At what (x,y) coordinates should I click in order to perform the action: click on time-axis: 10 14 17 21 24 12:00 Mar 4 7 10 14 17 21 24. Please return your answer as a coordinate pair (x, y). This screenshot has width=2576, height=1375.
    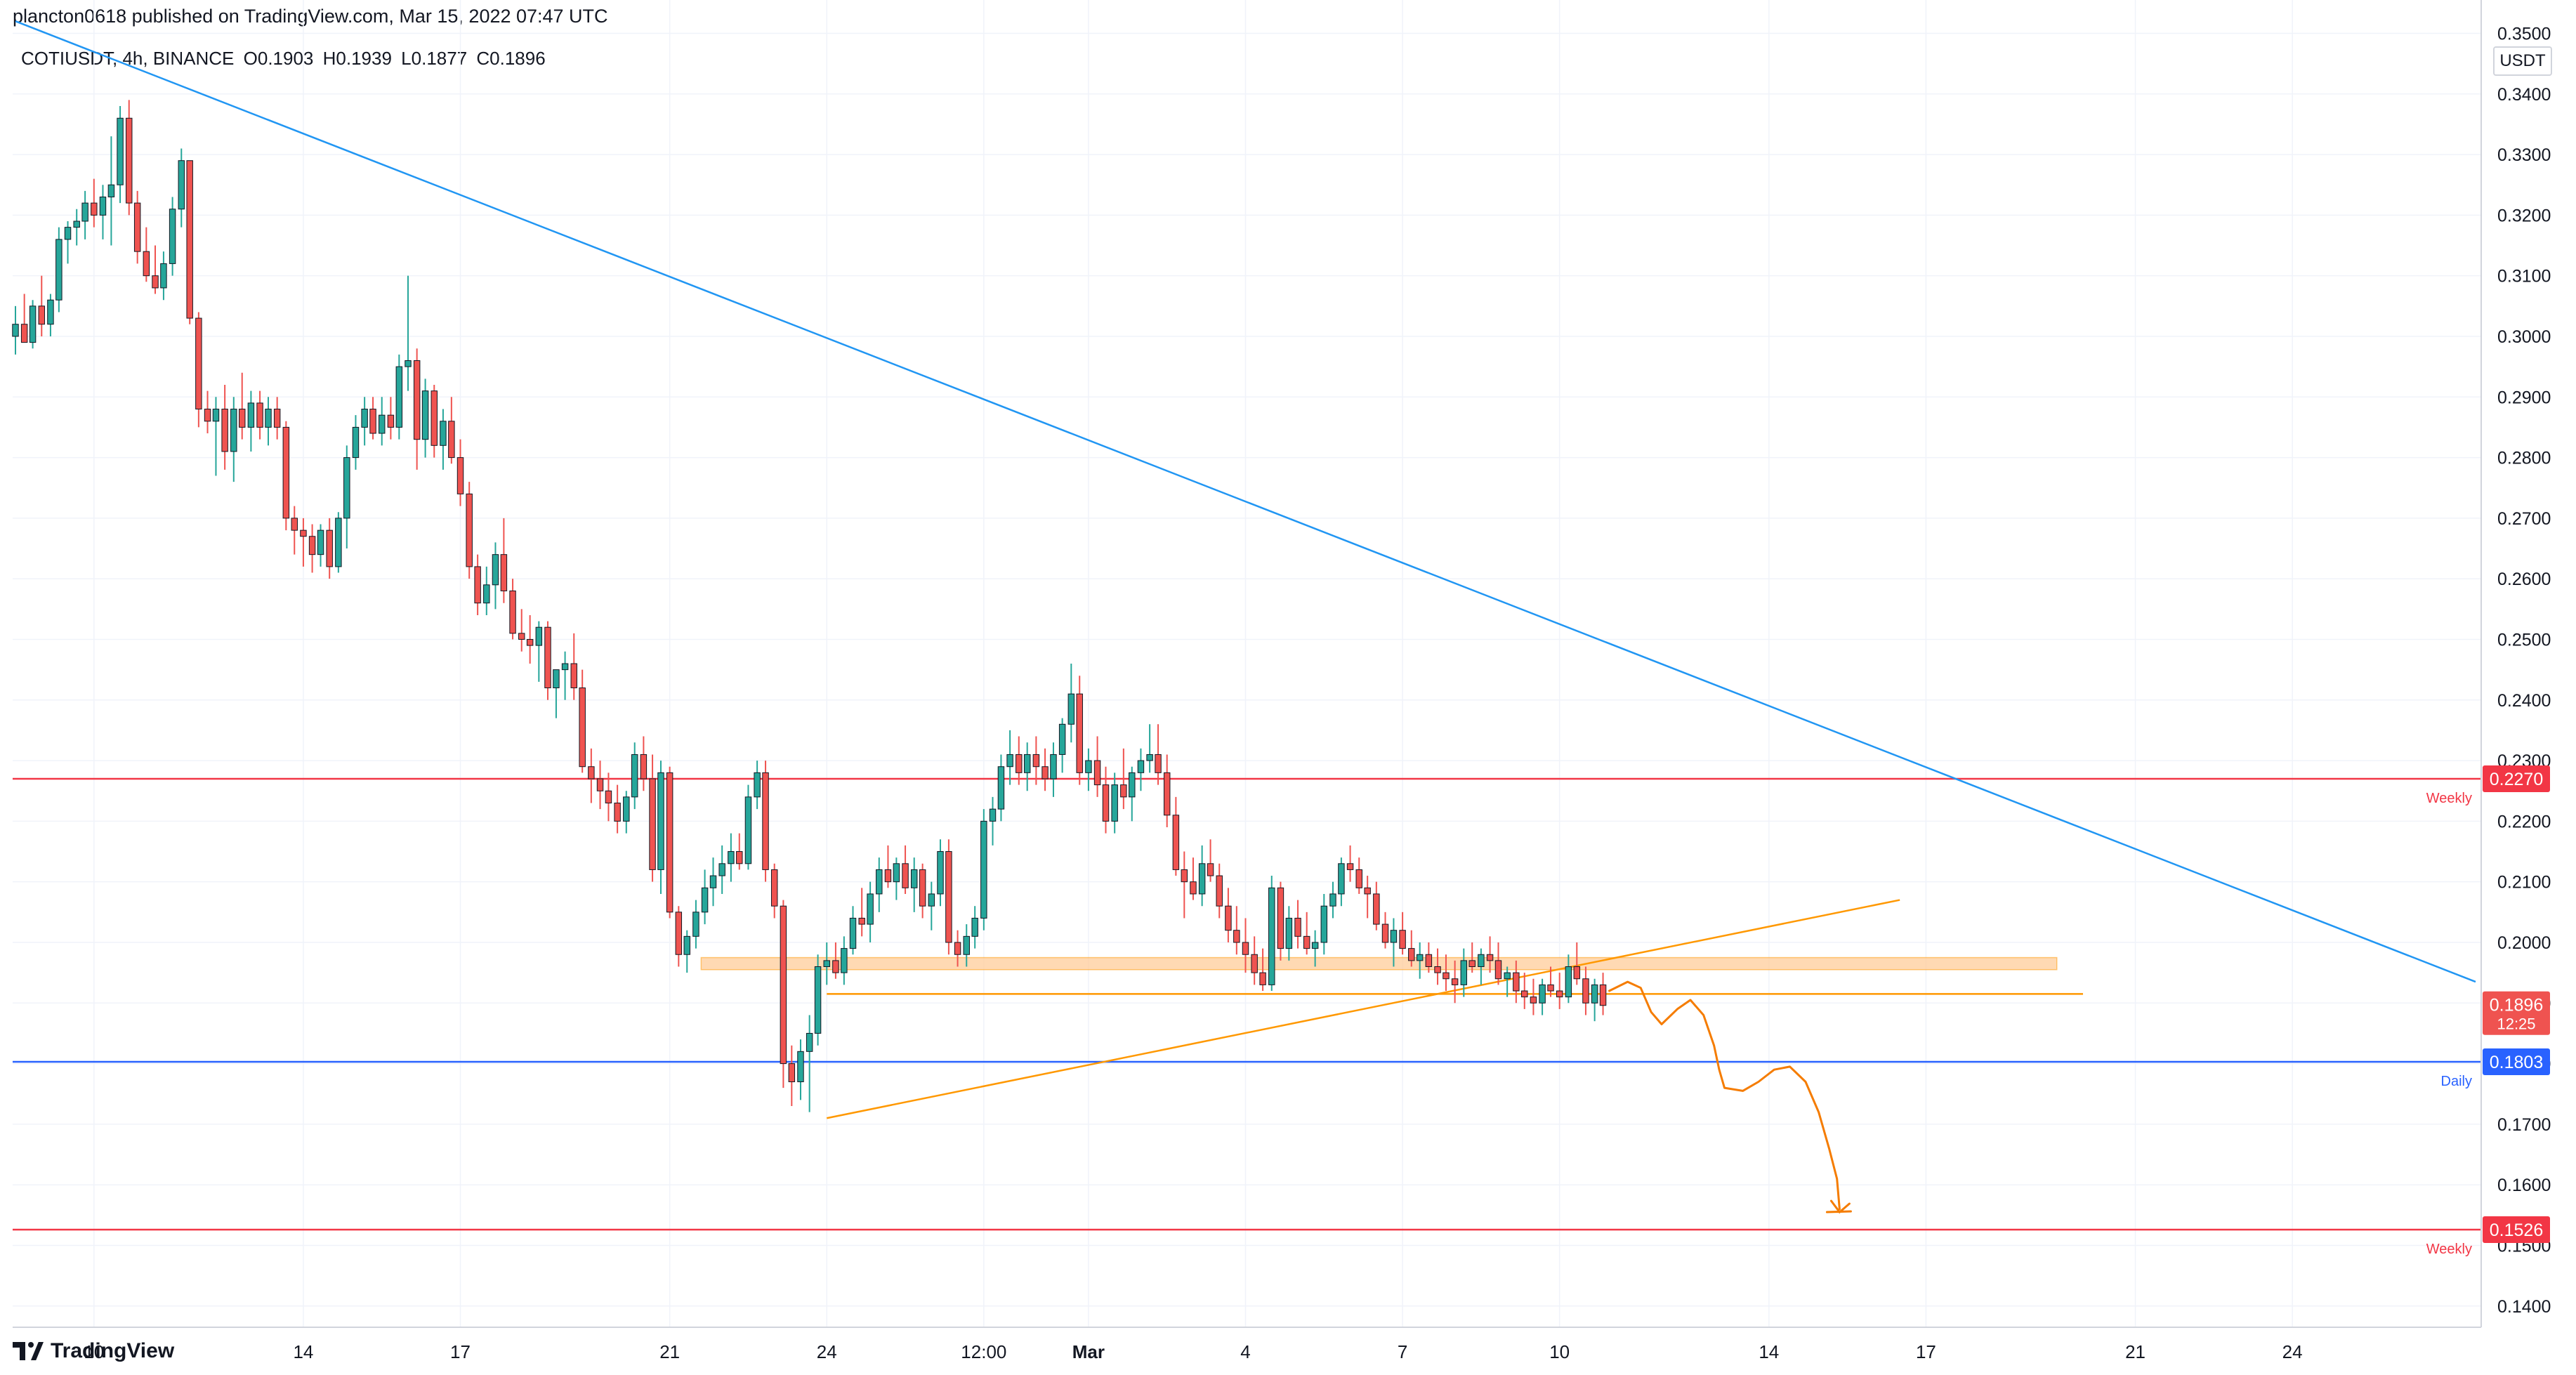
    Looking at the image, I should click on (1193, 1351).